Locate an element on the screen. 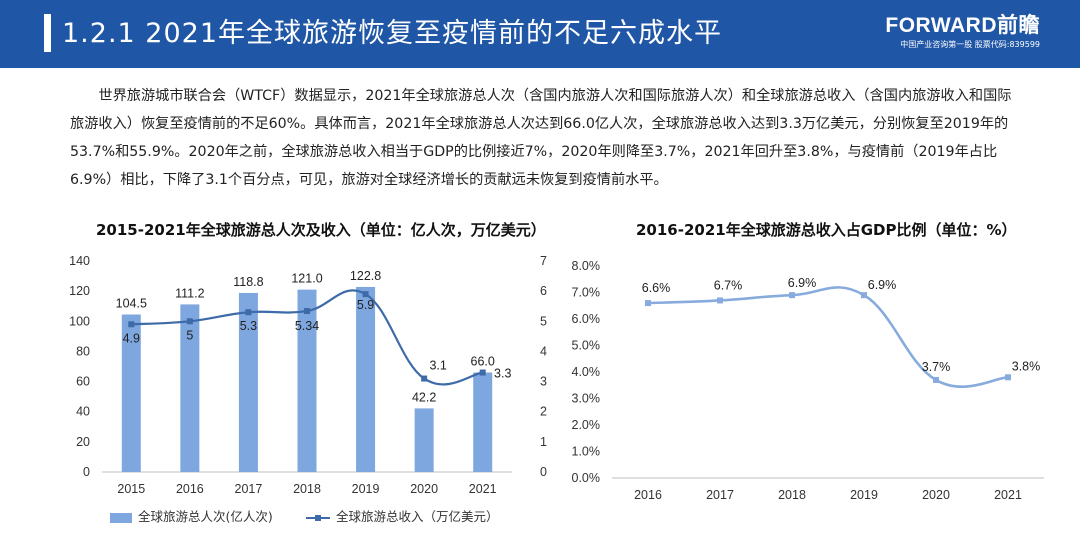  chart1-bar-label: 118.8 is located at coordinates (248, 282).